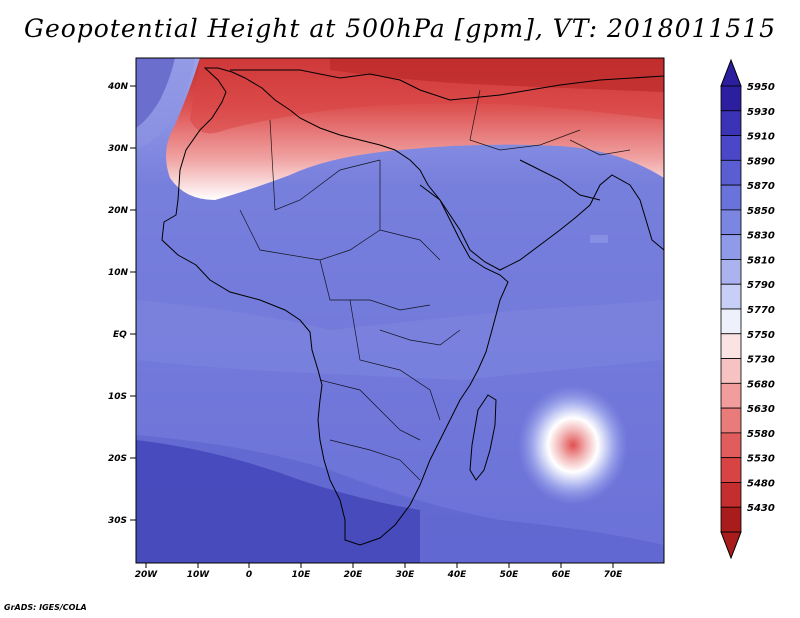 The image size is (800, 618). Describe the element at coordinates (761, 211) in the screenshot. I see `colorbar-label-5850: 5850` at that location.